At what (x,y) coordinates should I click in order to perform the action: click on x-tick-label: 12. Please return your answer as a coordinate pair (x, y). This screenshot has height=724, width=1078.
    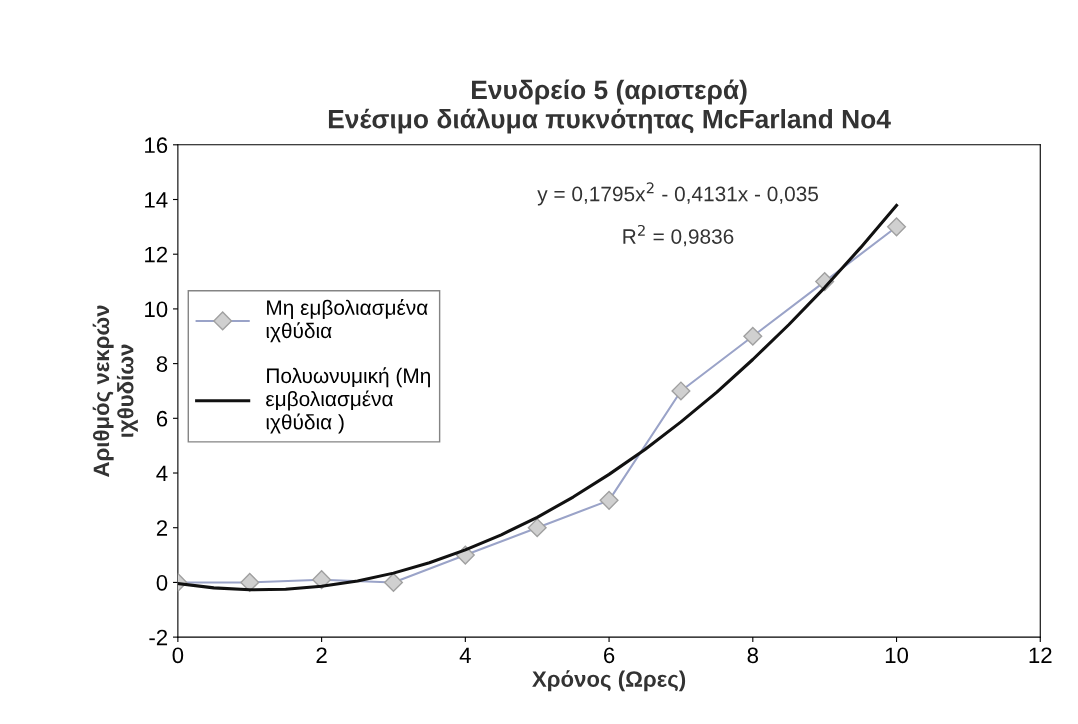
    Looking at the image, I should click on (1040, 655).